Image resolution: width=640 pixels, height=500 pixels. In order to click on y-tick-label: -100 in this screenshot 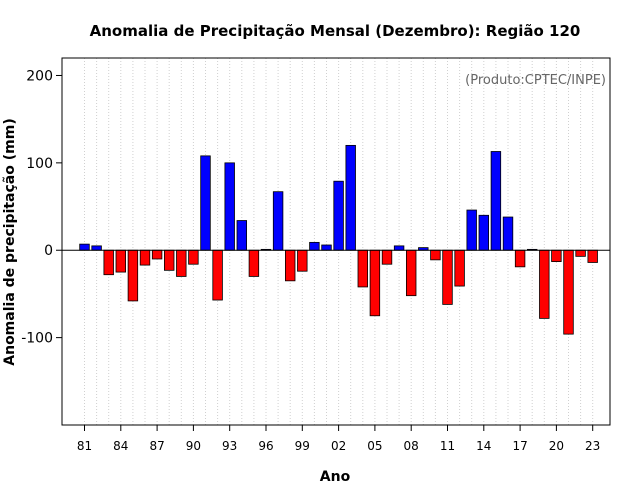, I will do `click(37, 339)`.